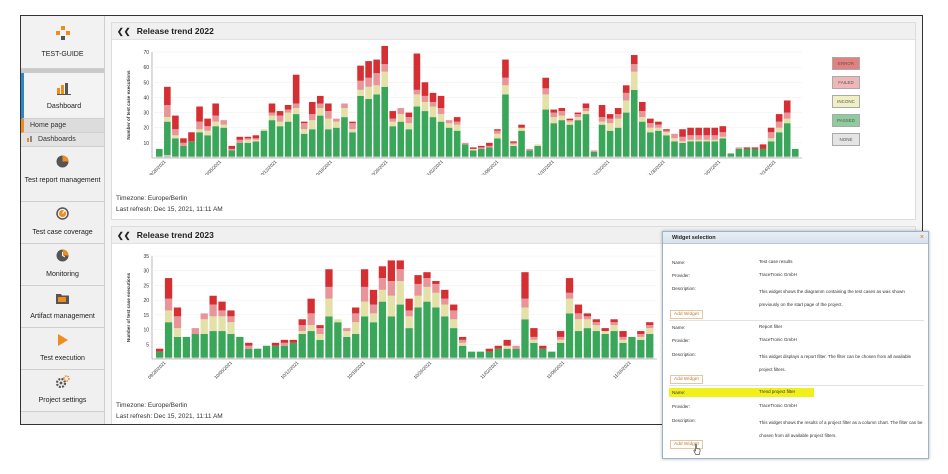 The width and height of the screenshot is (948, 474). Describe the element at coordinates (513, 31) in the screenshot. I see `panel-header: ❮❮ Release trend 2022` at that location.